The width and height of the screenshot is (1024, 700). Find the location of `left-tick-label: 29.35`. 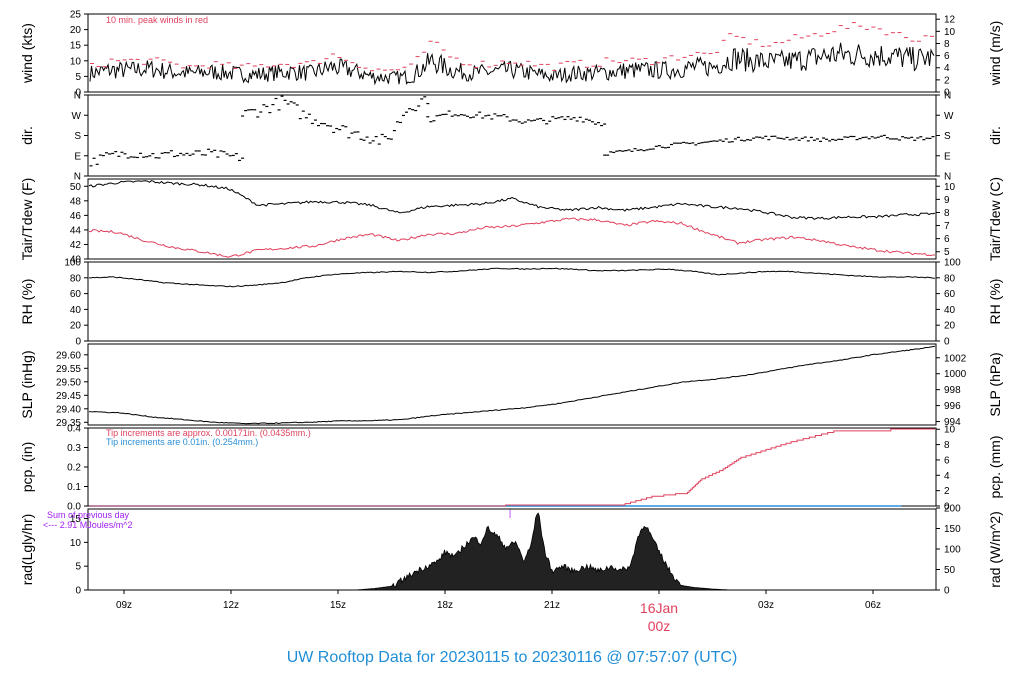

left-tick-label: 29.35 is located at coordinates (68, 423).